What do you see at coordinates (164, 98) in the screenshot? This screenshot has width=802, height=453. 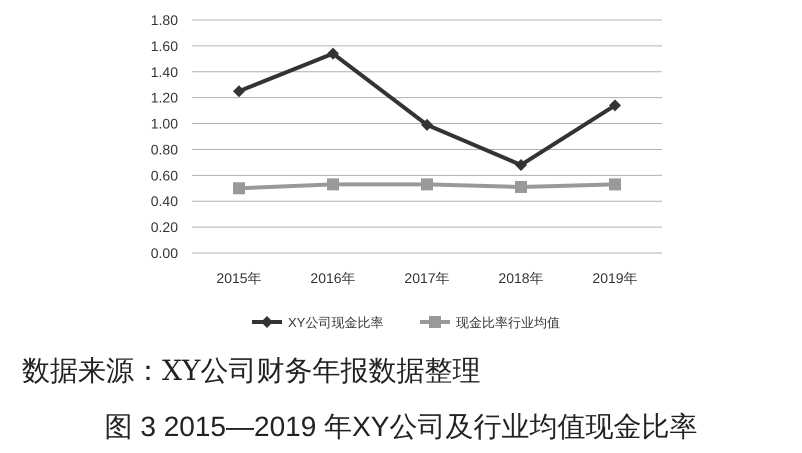 I see `y-tick-label: 1.20` at bounding box center [164, 98].